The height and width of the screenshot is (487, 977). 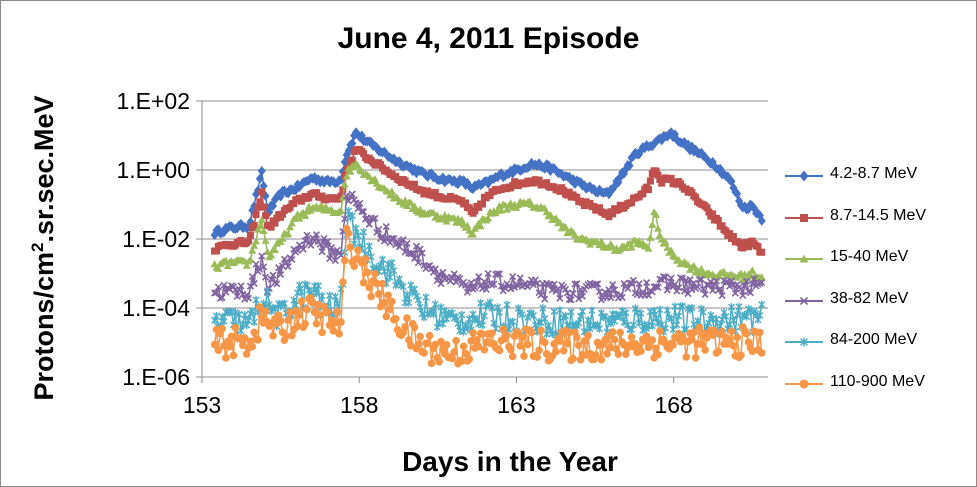 I want to click on y-tick-label: 1.E-04, so click(x=156, y=308).